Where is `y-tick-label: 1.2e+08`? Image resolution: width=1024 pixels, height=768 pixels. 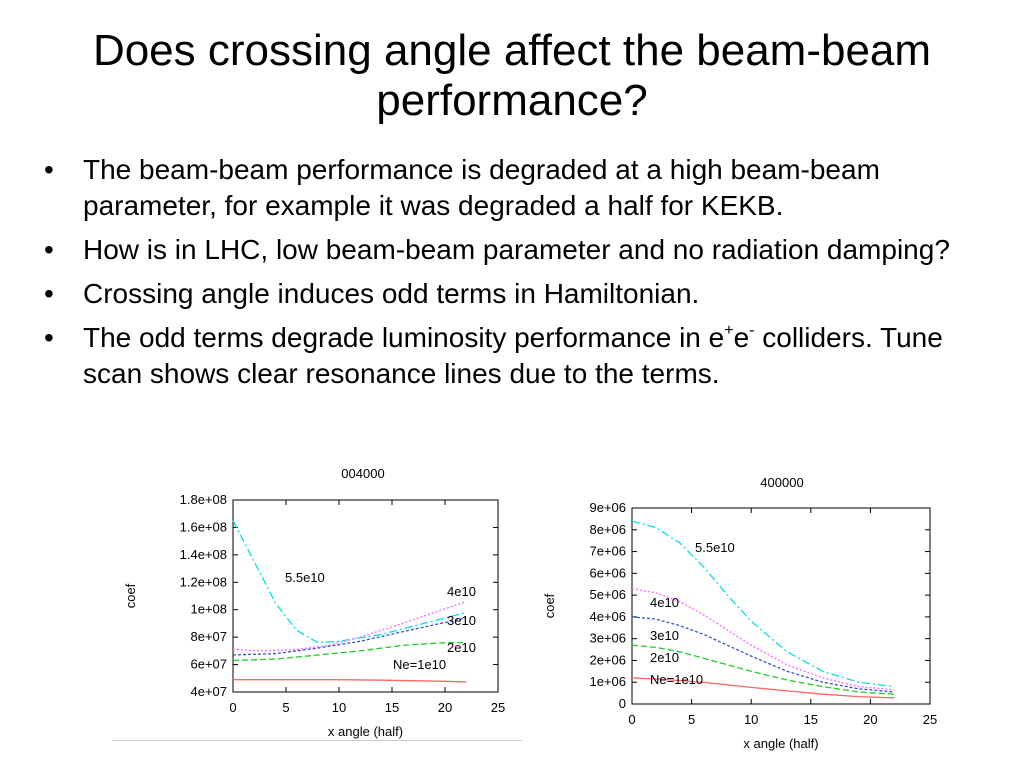
y-tick-label: 1.2e+08 is located at coordinates (203, 581).